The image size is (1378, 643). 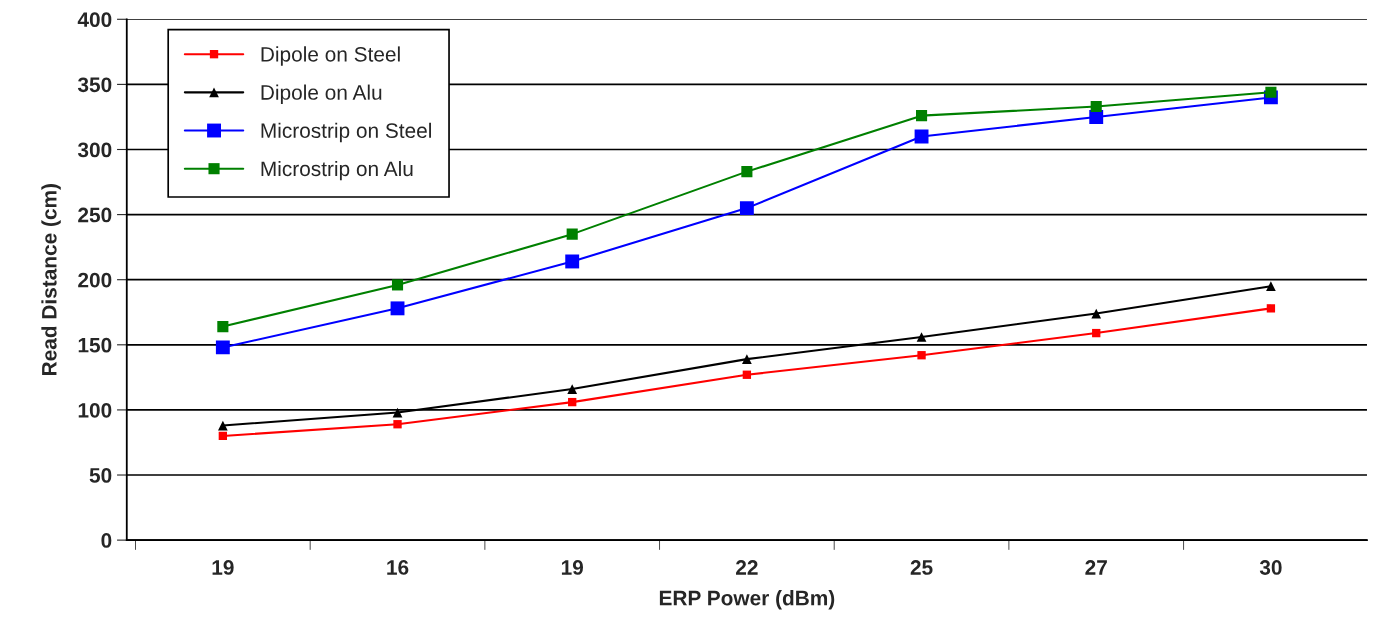 I want to click on x-axis-title: ERP Power (dBm), so click(x=747, y=600).